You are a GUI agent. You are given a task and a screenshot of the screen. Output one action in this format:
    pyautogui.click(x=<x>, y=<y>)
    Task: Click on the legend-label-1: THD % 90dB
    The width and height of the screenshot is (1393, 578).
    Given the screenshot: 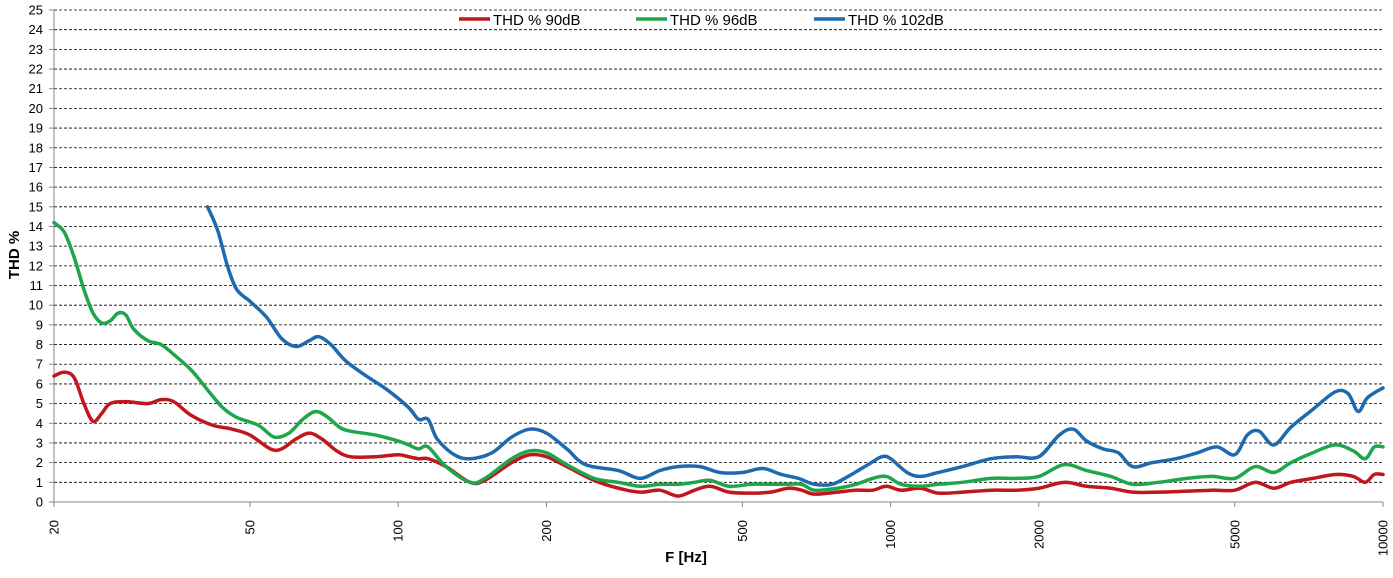 What is the action you would take?
    pyautogui.click(x=537, y=20)
    